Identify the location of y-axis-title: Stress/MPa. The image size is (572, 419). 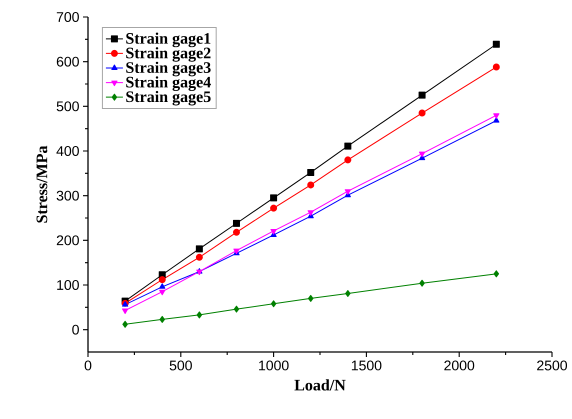
(42, 184).